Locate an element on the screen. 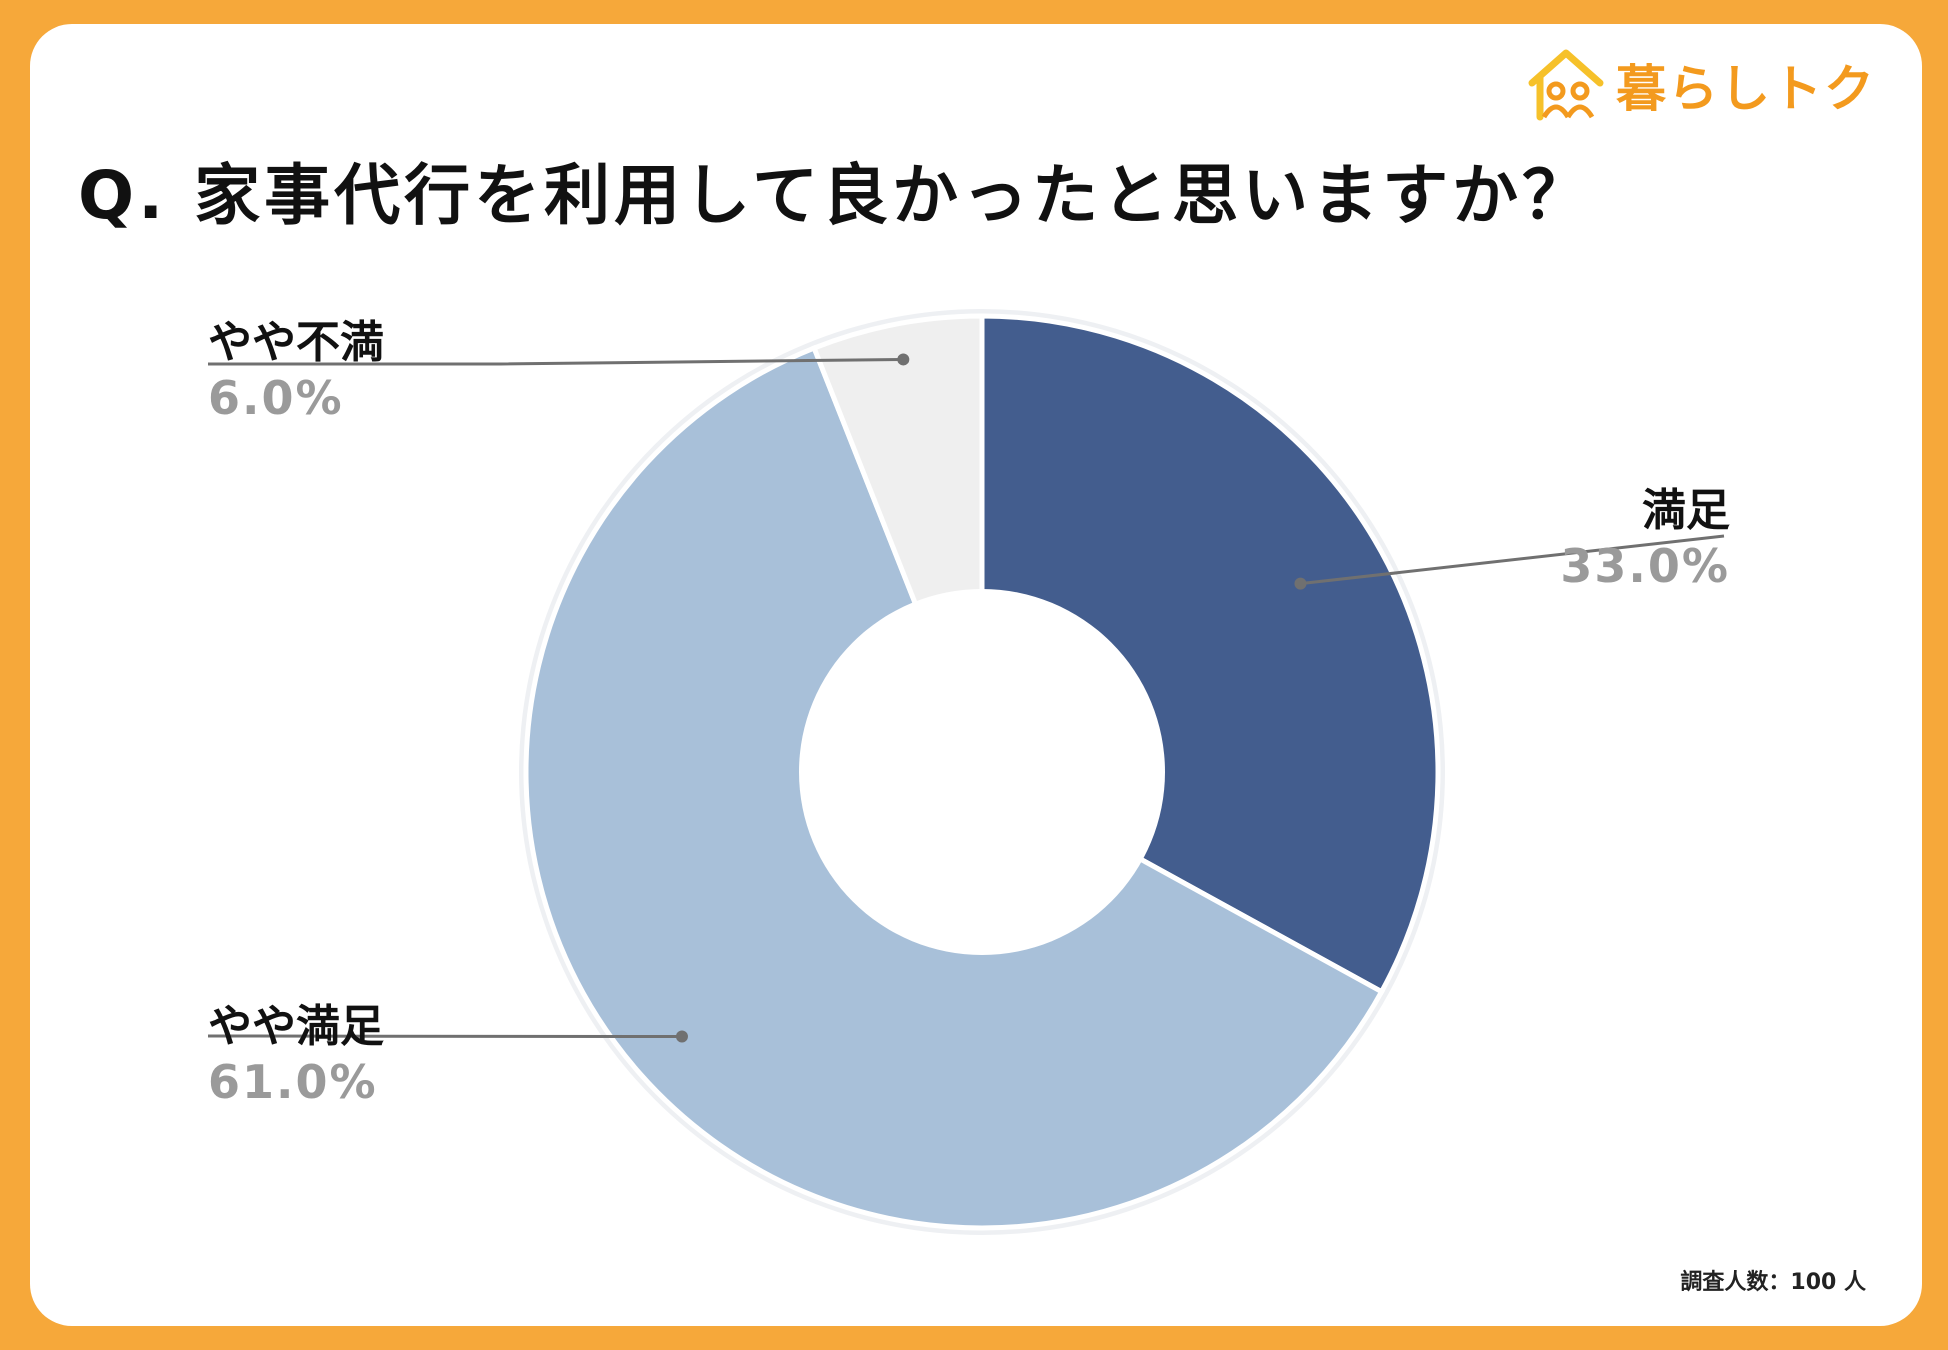 The height and width of the screenshot is (1350, 1948). donut-hole is located at coordinates (982, 772).